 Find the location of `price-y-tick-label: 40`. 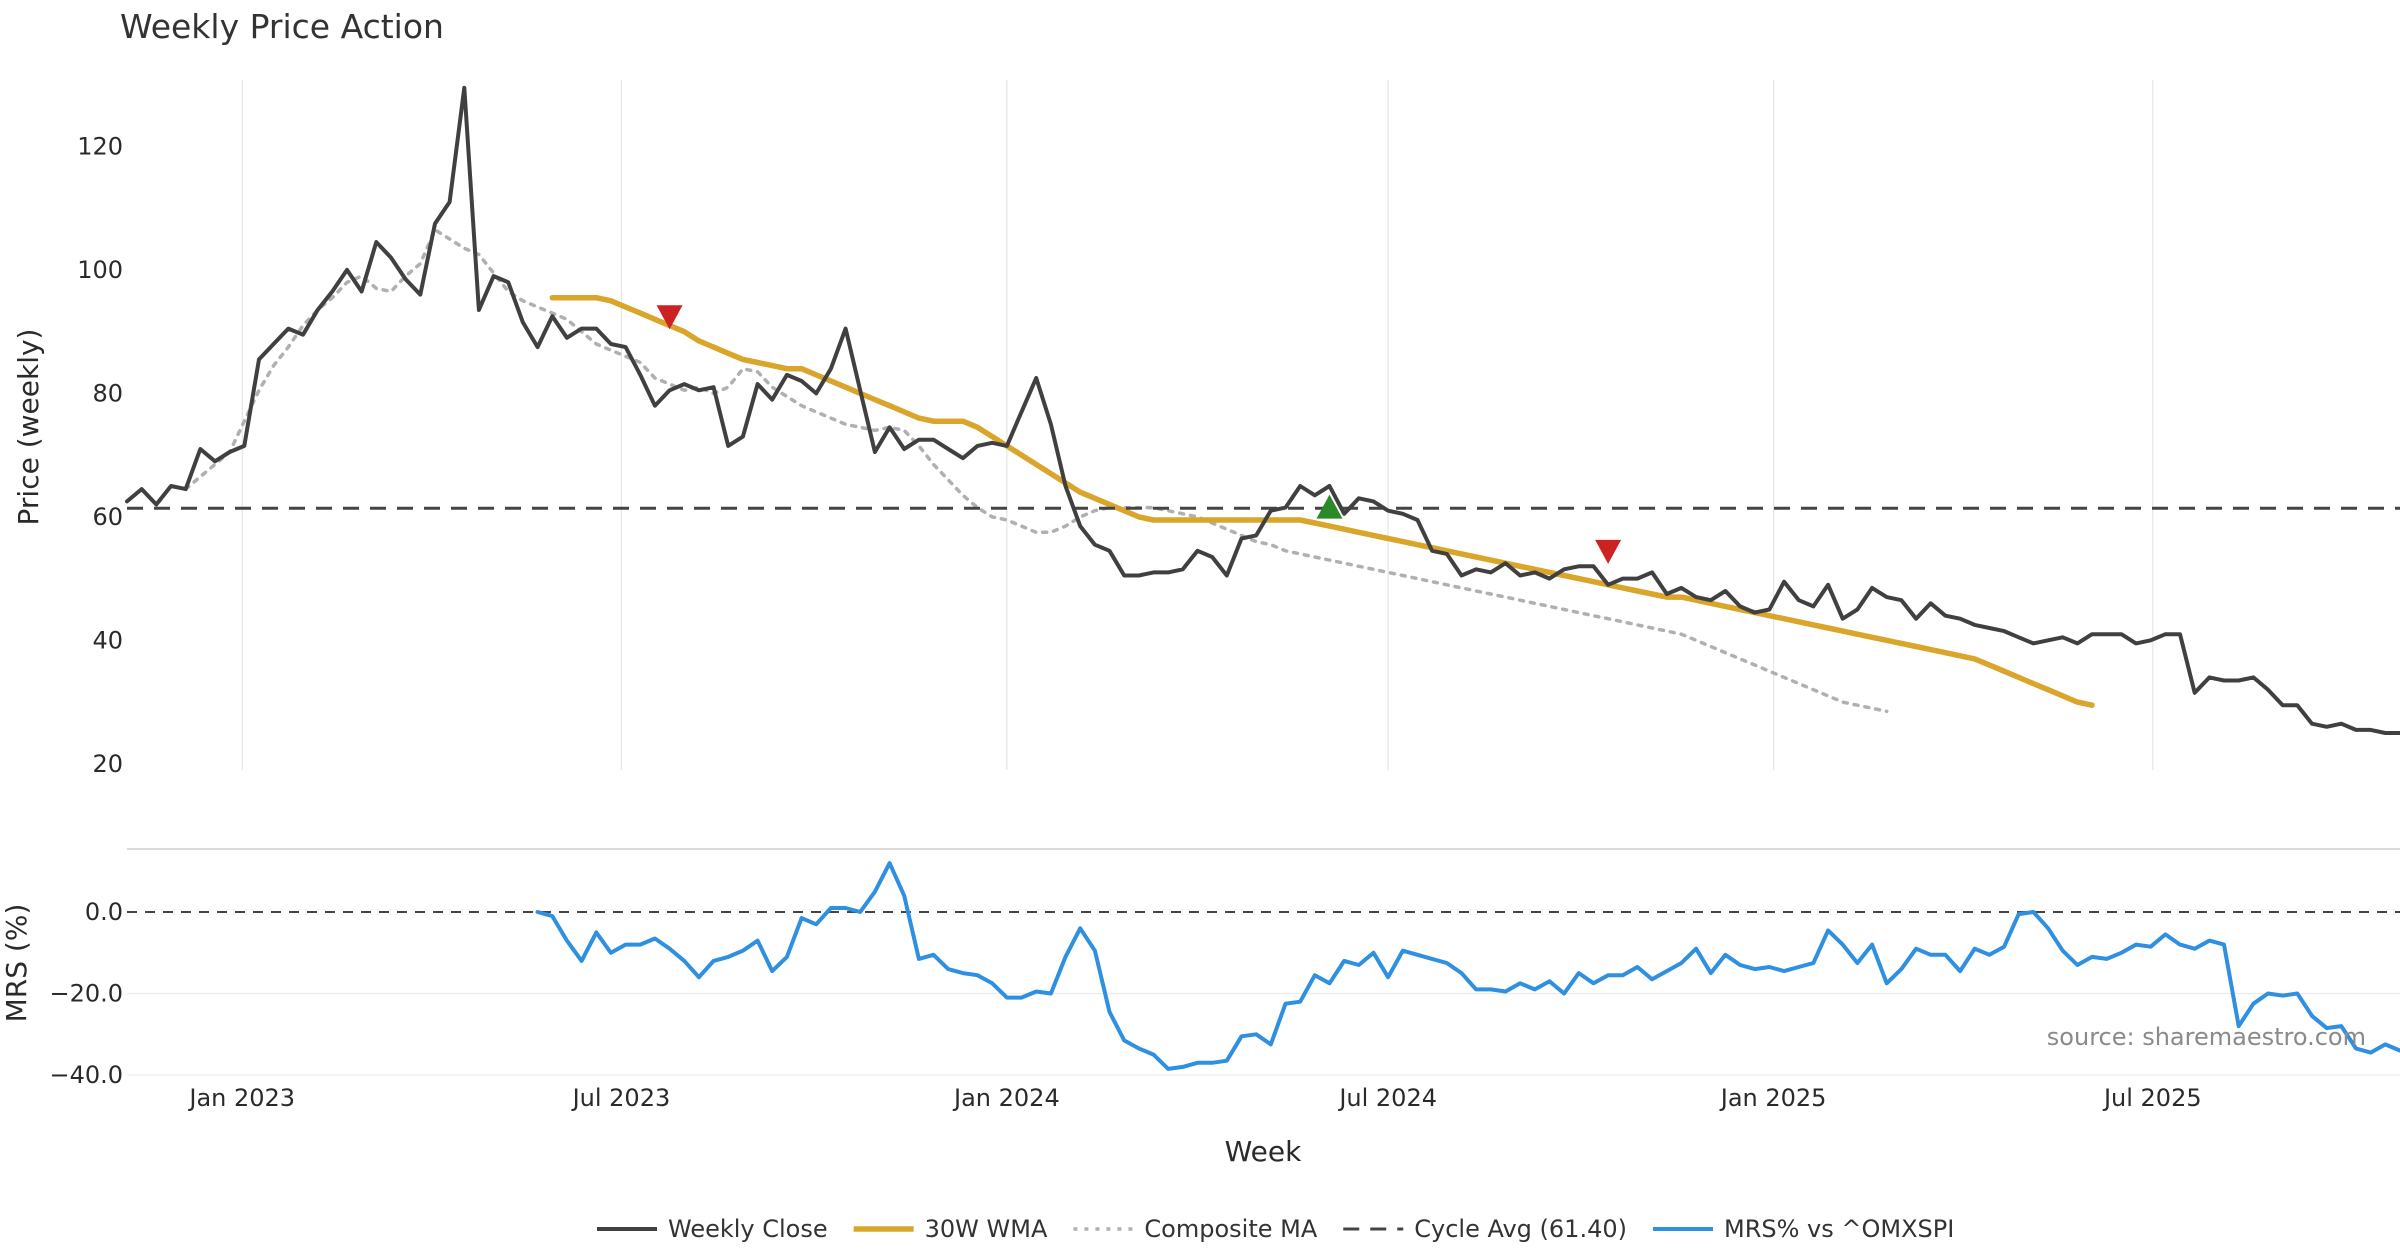

price-y-tick-label: 40 is located at coordinates (107, 640).